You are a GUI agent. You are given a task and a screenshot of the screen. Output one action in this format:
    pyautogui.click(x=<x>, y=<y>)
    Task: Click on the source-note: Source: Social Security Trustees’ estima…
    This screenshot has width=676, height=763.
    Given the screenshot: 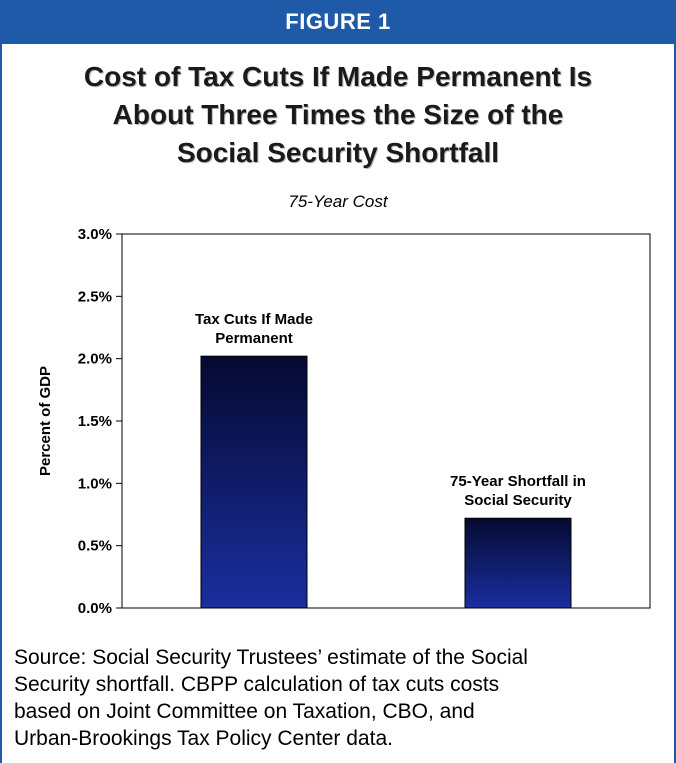 What is the action you would take?
    pyautogui.click(x=339, y=698)
    